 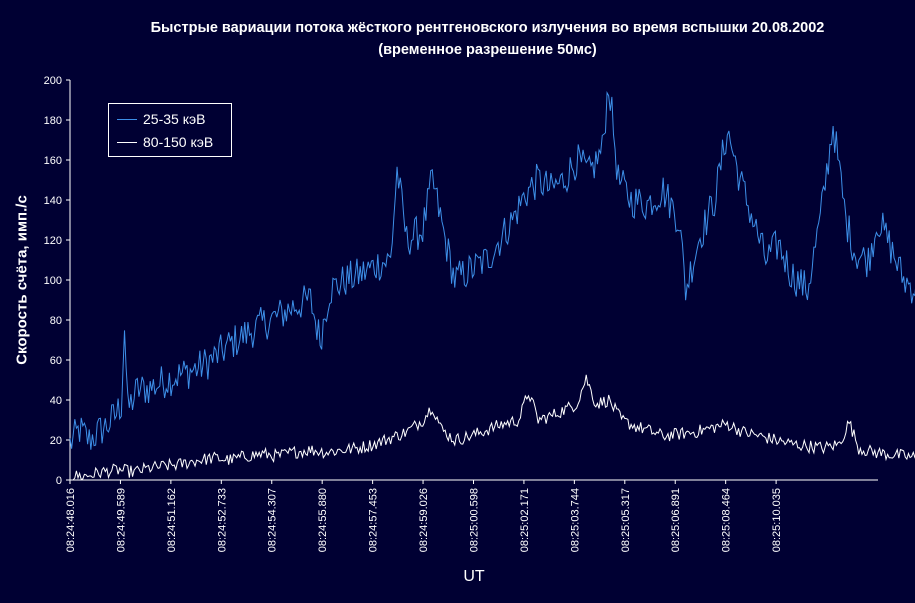 I want to click on x-tick-label: 08:25:00.598, so click(x=474, y=520).